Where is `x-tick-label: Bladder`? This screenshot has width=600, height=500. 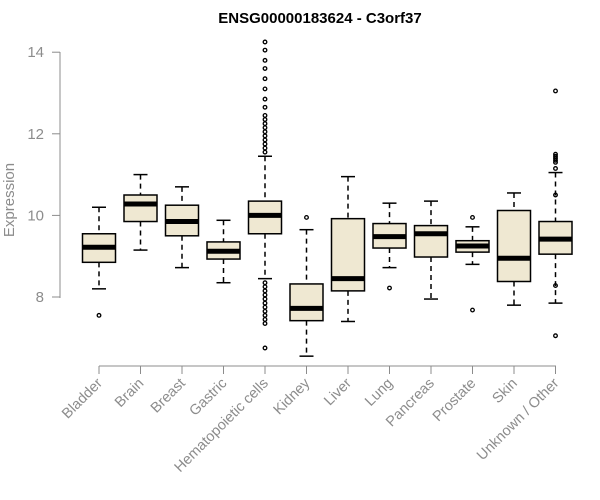
x-tick-label: Bladder is located at coordinates (82, 398).